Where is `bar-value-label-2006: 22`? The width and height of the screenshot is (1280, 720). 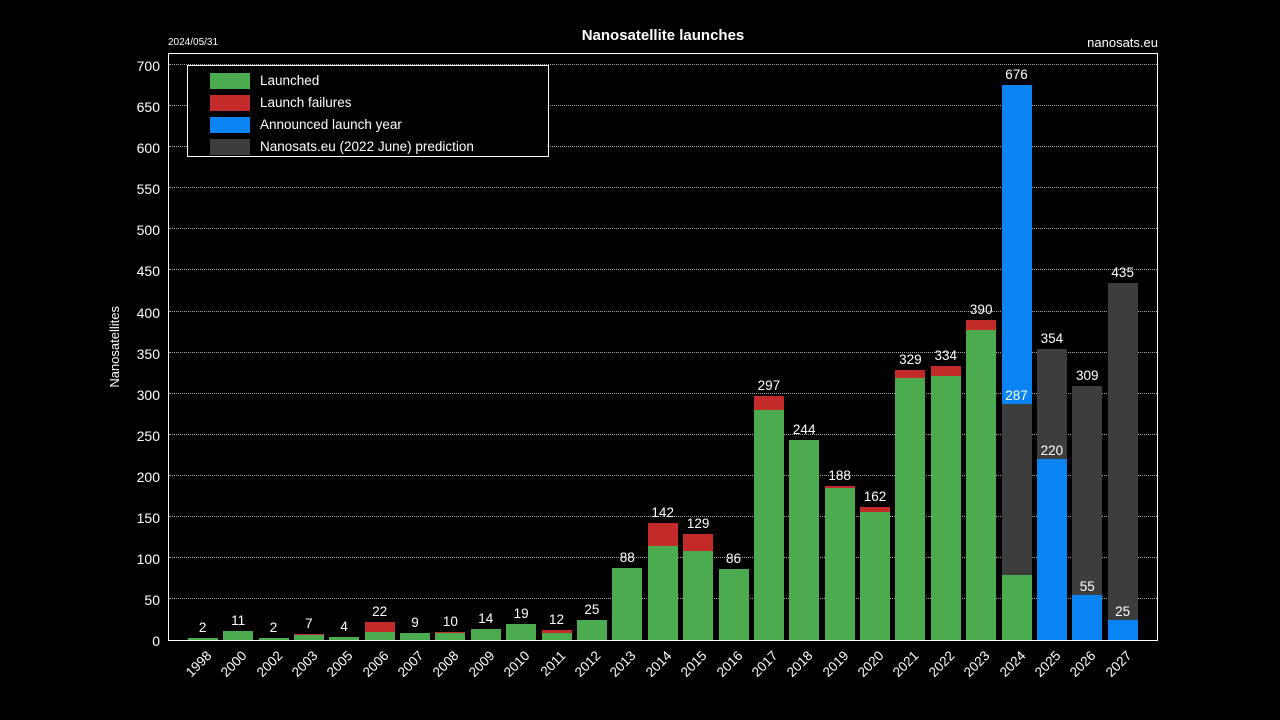
bar-value-label-2006: 22 is located at coordinates (380, 611).